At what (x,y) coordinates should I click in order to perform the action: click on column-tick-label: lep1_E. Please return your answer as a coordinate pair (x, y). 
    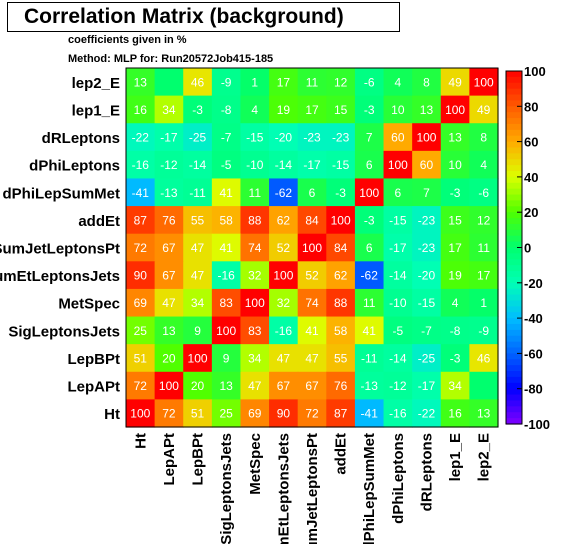
    Looking at the image, I should click on (455, 457).